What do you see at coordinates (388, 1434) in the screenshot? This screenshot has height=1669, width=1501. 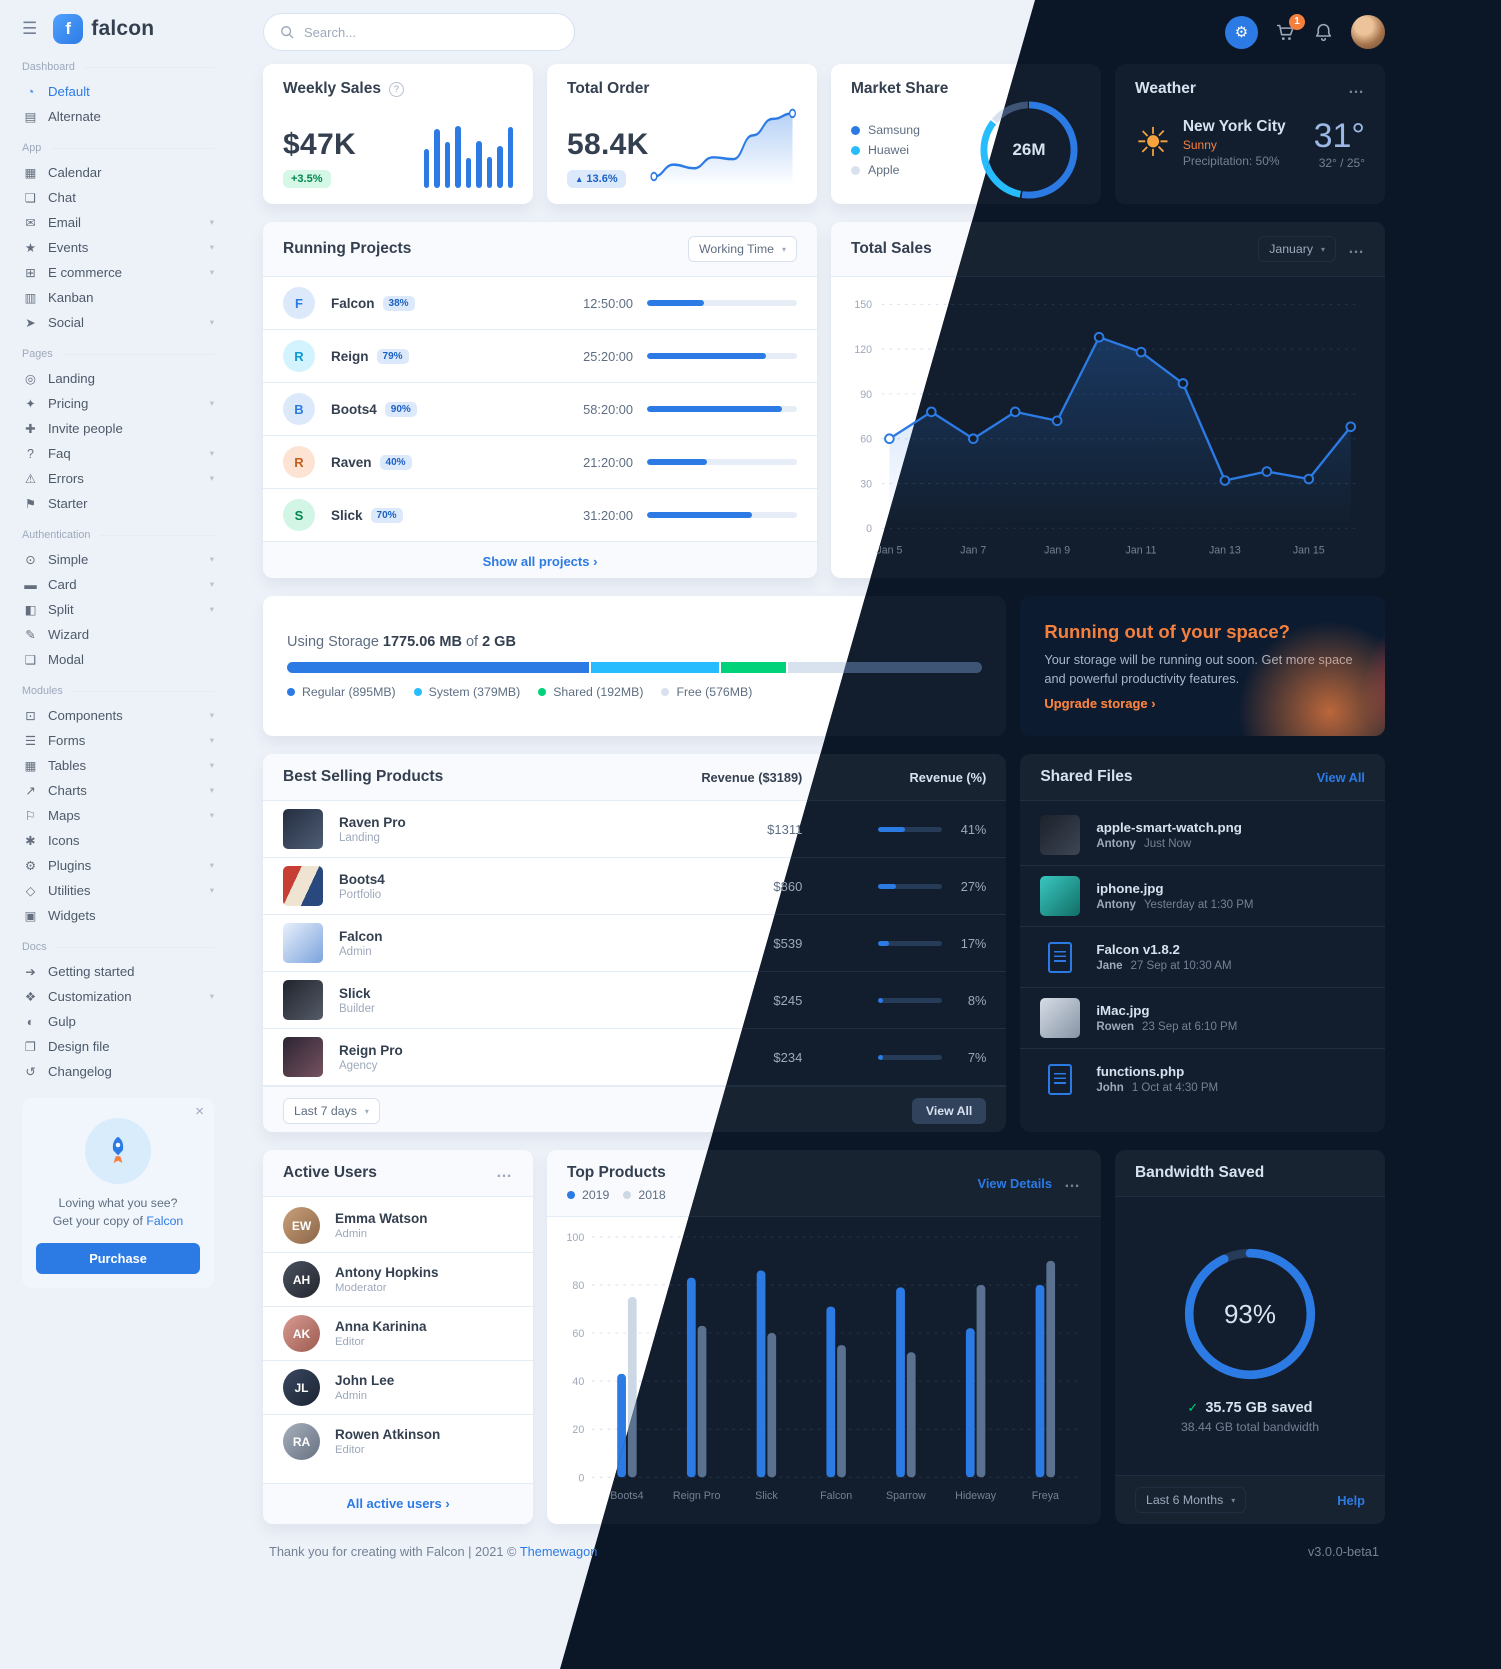 I see `user-name-link: Rowen Atkinson` at bounding box center [388, 1434].